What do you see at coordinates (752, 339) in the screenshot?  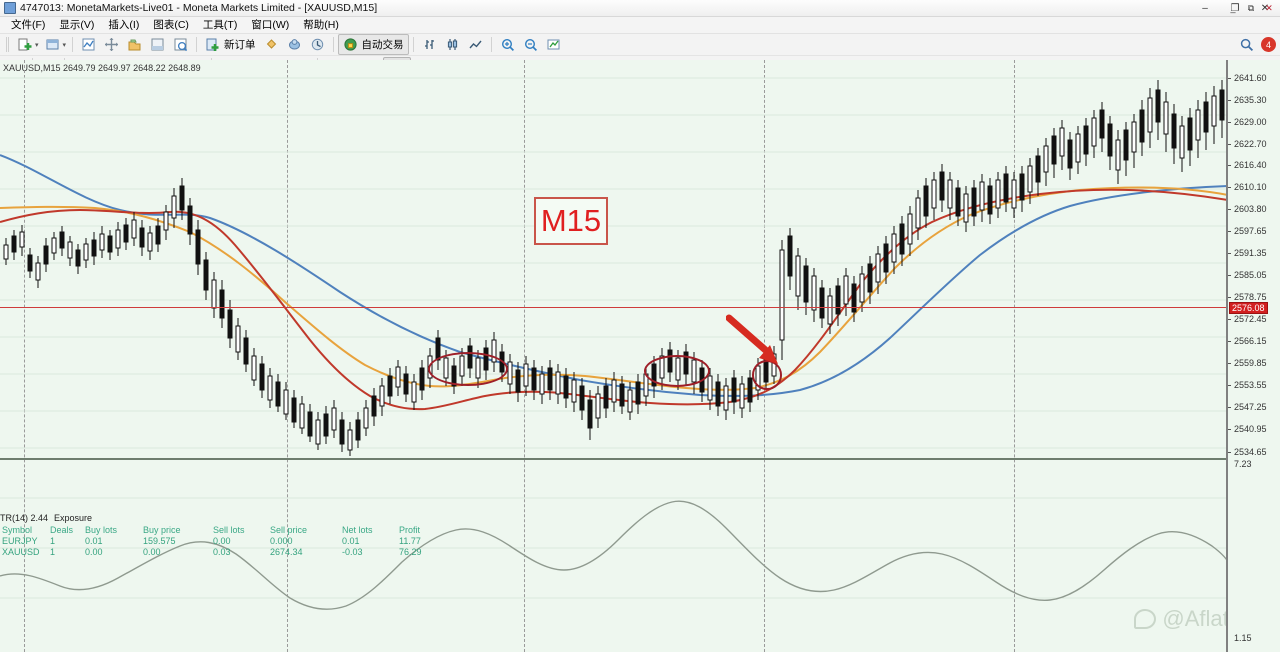 I see `annotation-arrow` at bounding box center [752, 339].